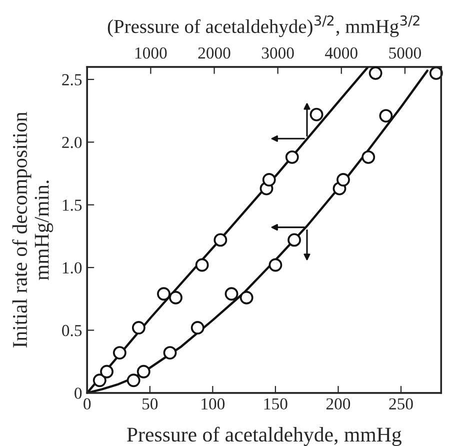 The image size is (461, 446). Describe the element at coordinates (213, 404) in the screenshot. I see `x-tick-label: 100` at that location.